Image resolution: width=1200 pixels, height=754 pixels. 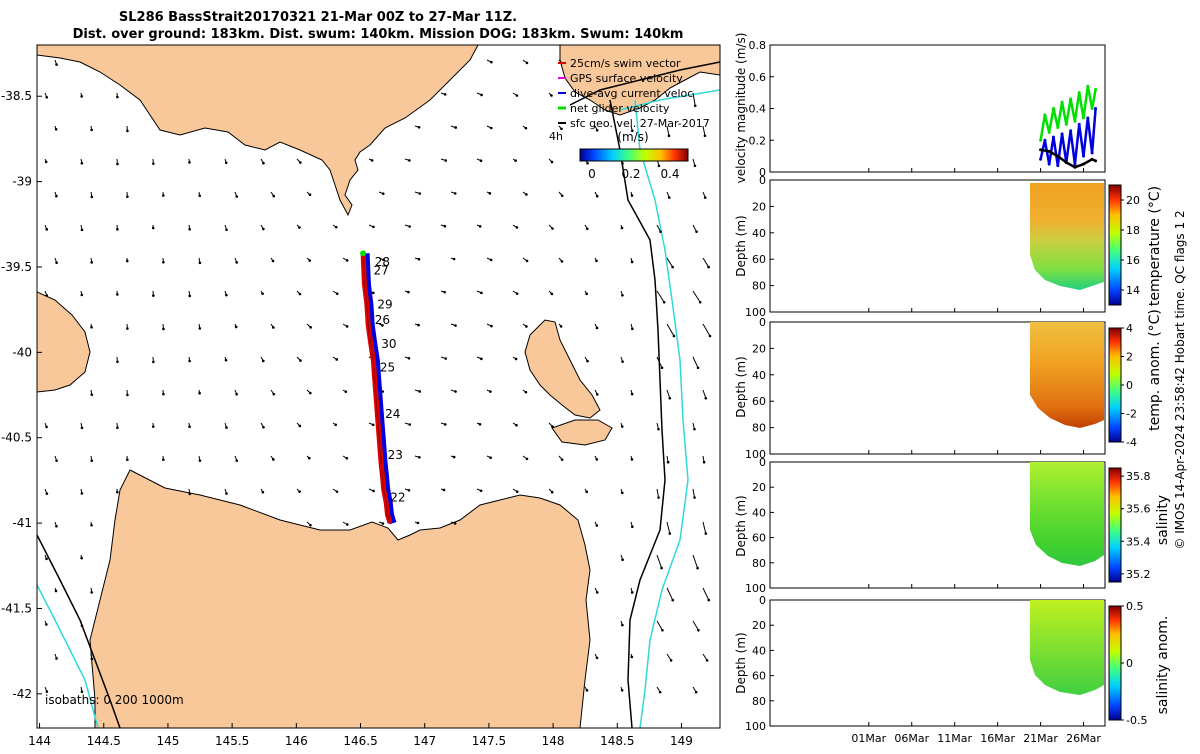 I want to click on day-label: 24, so click(x=392, y=414).